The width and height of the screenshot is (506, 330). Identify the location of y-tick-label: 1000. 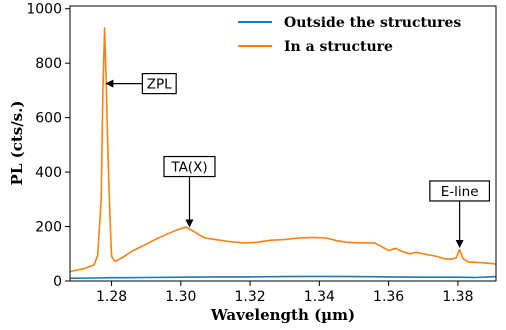
(44, 10).